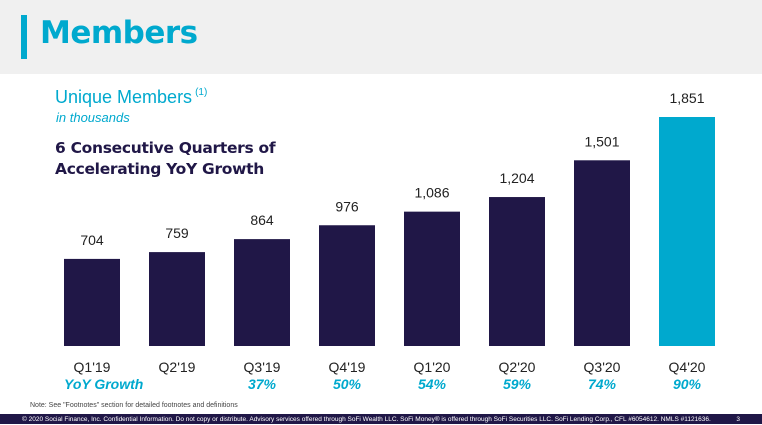 The width and height of the screenshot is (762, 425). What do you see at coordinates (92, 240) in the screenshot?
I see `value-label: 704` at bounding box center [92, 240].